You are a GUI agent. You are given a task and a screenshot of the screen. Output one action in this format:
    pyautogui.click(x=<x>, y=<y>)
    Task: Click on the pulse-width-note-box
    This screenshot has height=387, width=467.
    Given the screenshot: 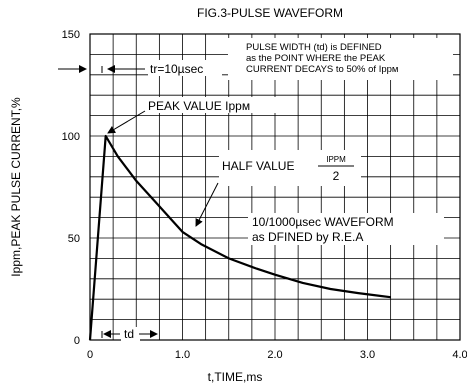 What is the action you would take?
    pyautogui.click(x=340, y=59)
    